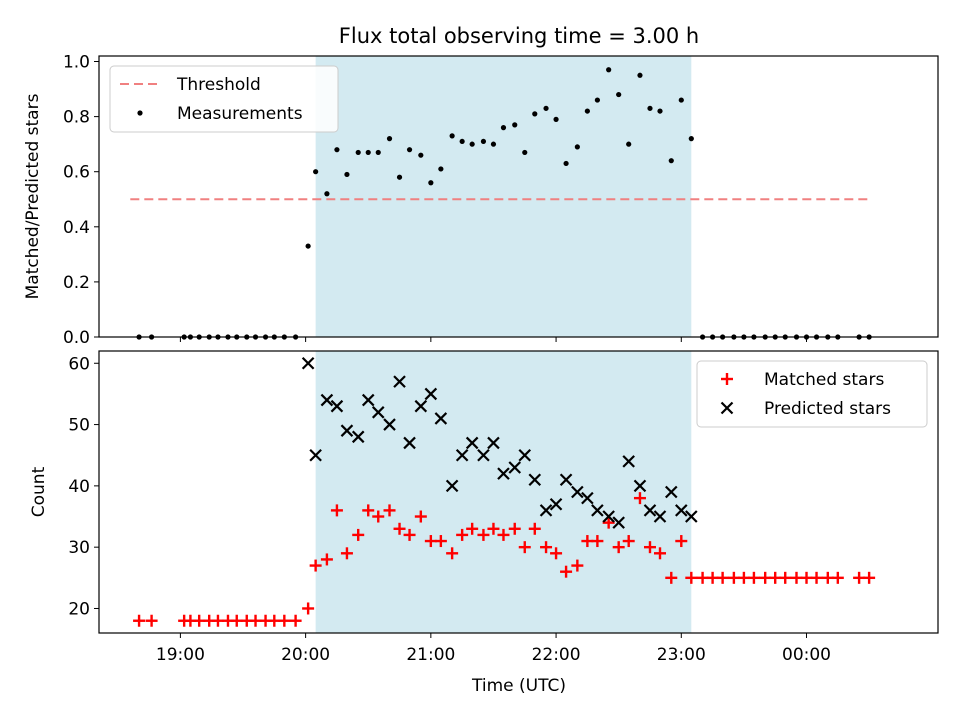  I want to click on y-tick-label: 20, so click(79, 609).